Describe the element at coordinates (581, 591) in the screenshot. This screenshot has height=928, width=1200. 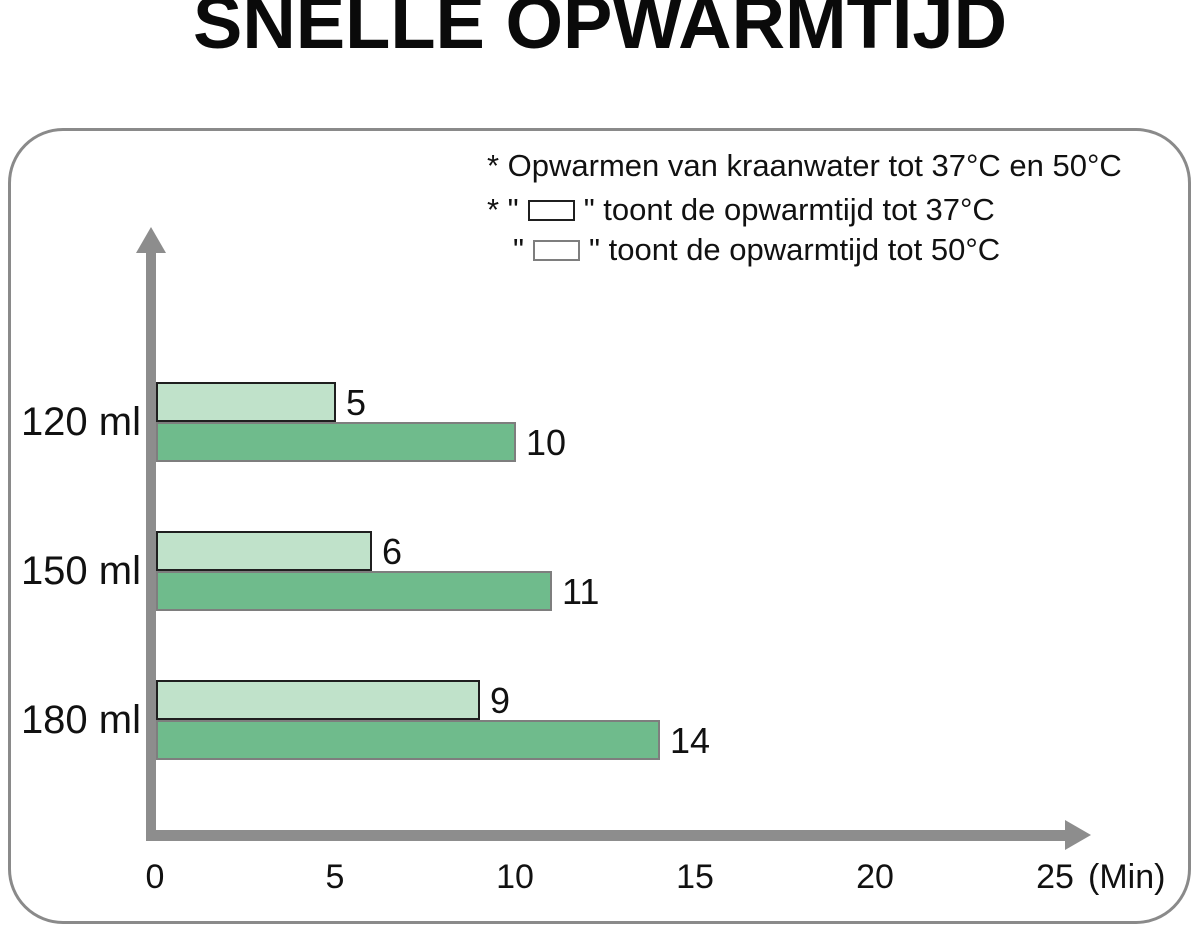
I see `bar-value-50c-150-ml: 11` at that location.